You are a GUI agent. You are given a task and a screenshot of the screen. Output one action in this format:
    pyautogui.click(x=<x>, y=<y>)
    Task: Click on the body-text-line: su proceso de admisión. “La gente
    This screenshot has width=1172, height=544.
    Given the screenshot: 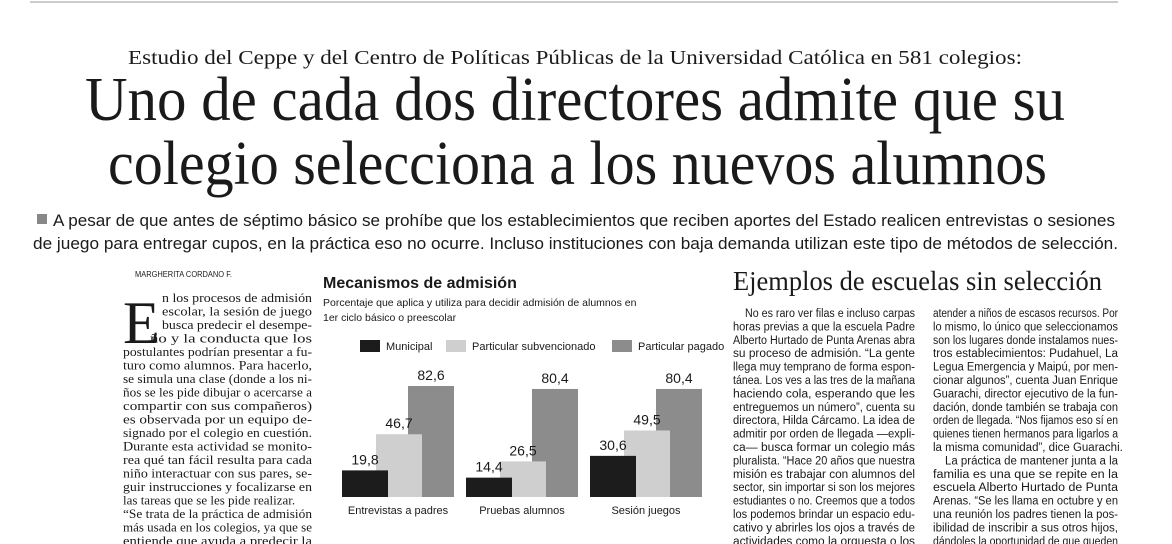 What is the action you would take?
    pyautogui.click(x=824, y=354)
    